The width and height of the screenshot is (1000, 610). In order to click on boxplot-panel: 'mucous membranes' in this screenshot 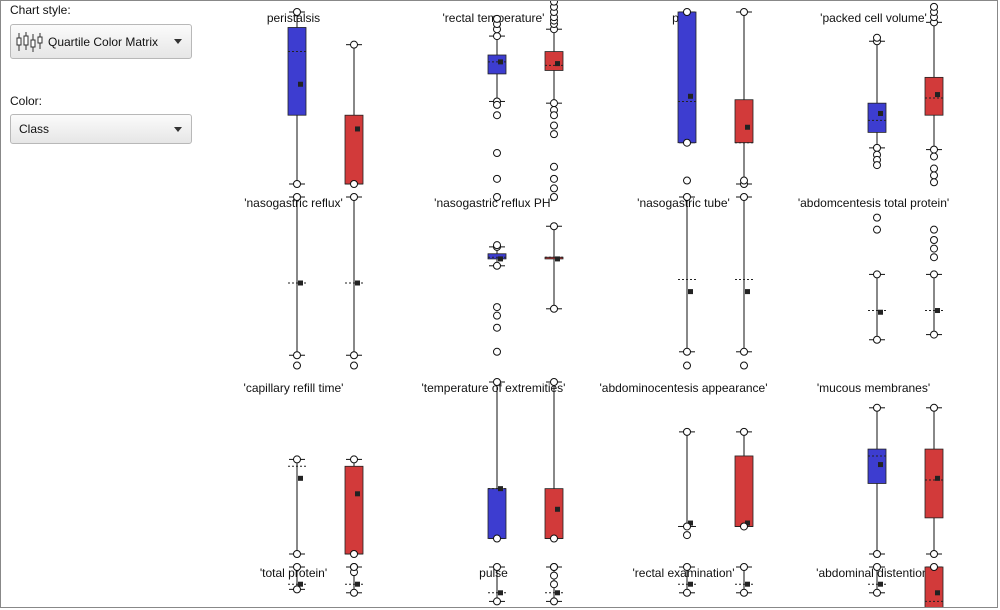, I will do `click(880, 469)`.